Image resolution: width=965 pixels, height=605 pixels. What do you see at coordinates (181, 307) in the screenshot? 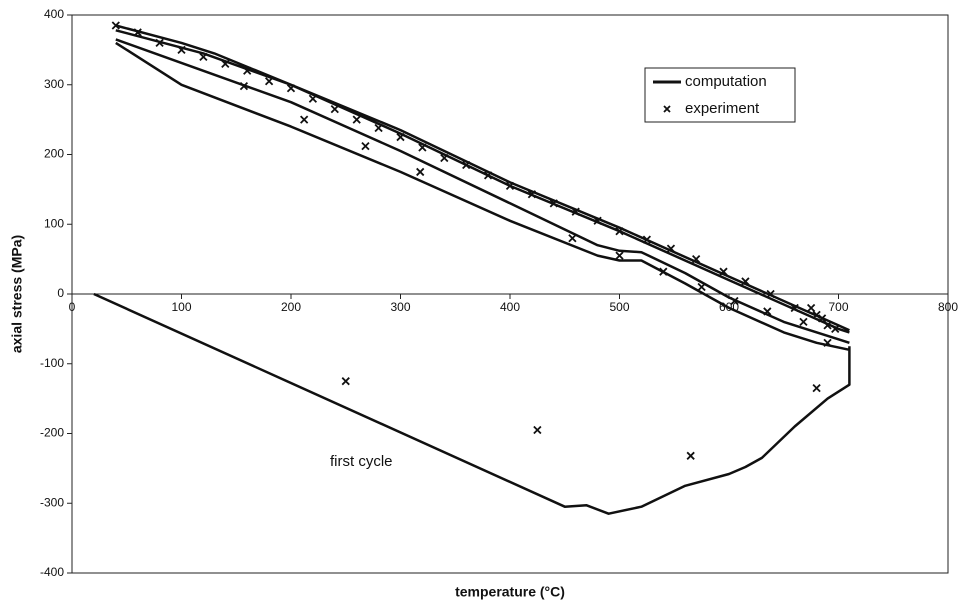
I see `x-tick-label: 100` at bounding box center [181, 307].